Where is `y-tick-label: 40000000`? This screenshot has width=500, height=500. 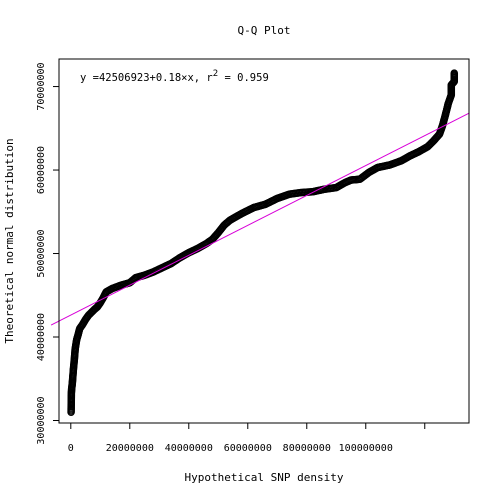
y-tick-label: 40000000 is located at coordinates (41, 337).